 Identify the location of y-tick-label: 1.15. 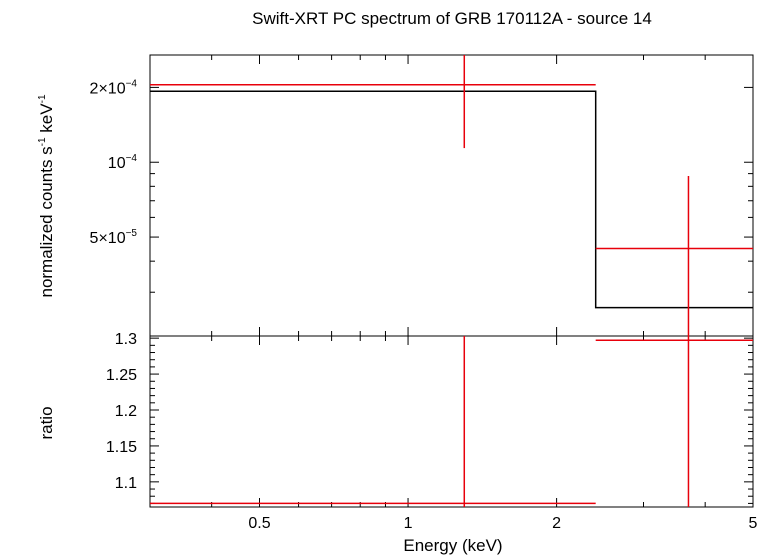
(121, 447).